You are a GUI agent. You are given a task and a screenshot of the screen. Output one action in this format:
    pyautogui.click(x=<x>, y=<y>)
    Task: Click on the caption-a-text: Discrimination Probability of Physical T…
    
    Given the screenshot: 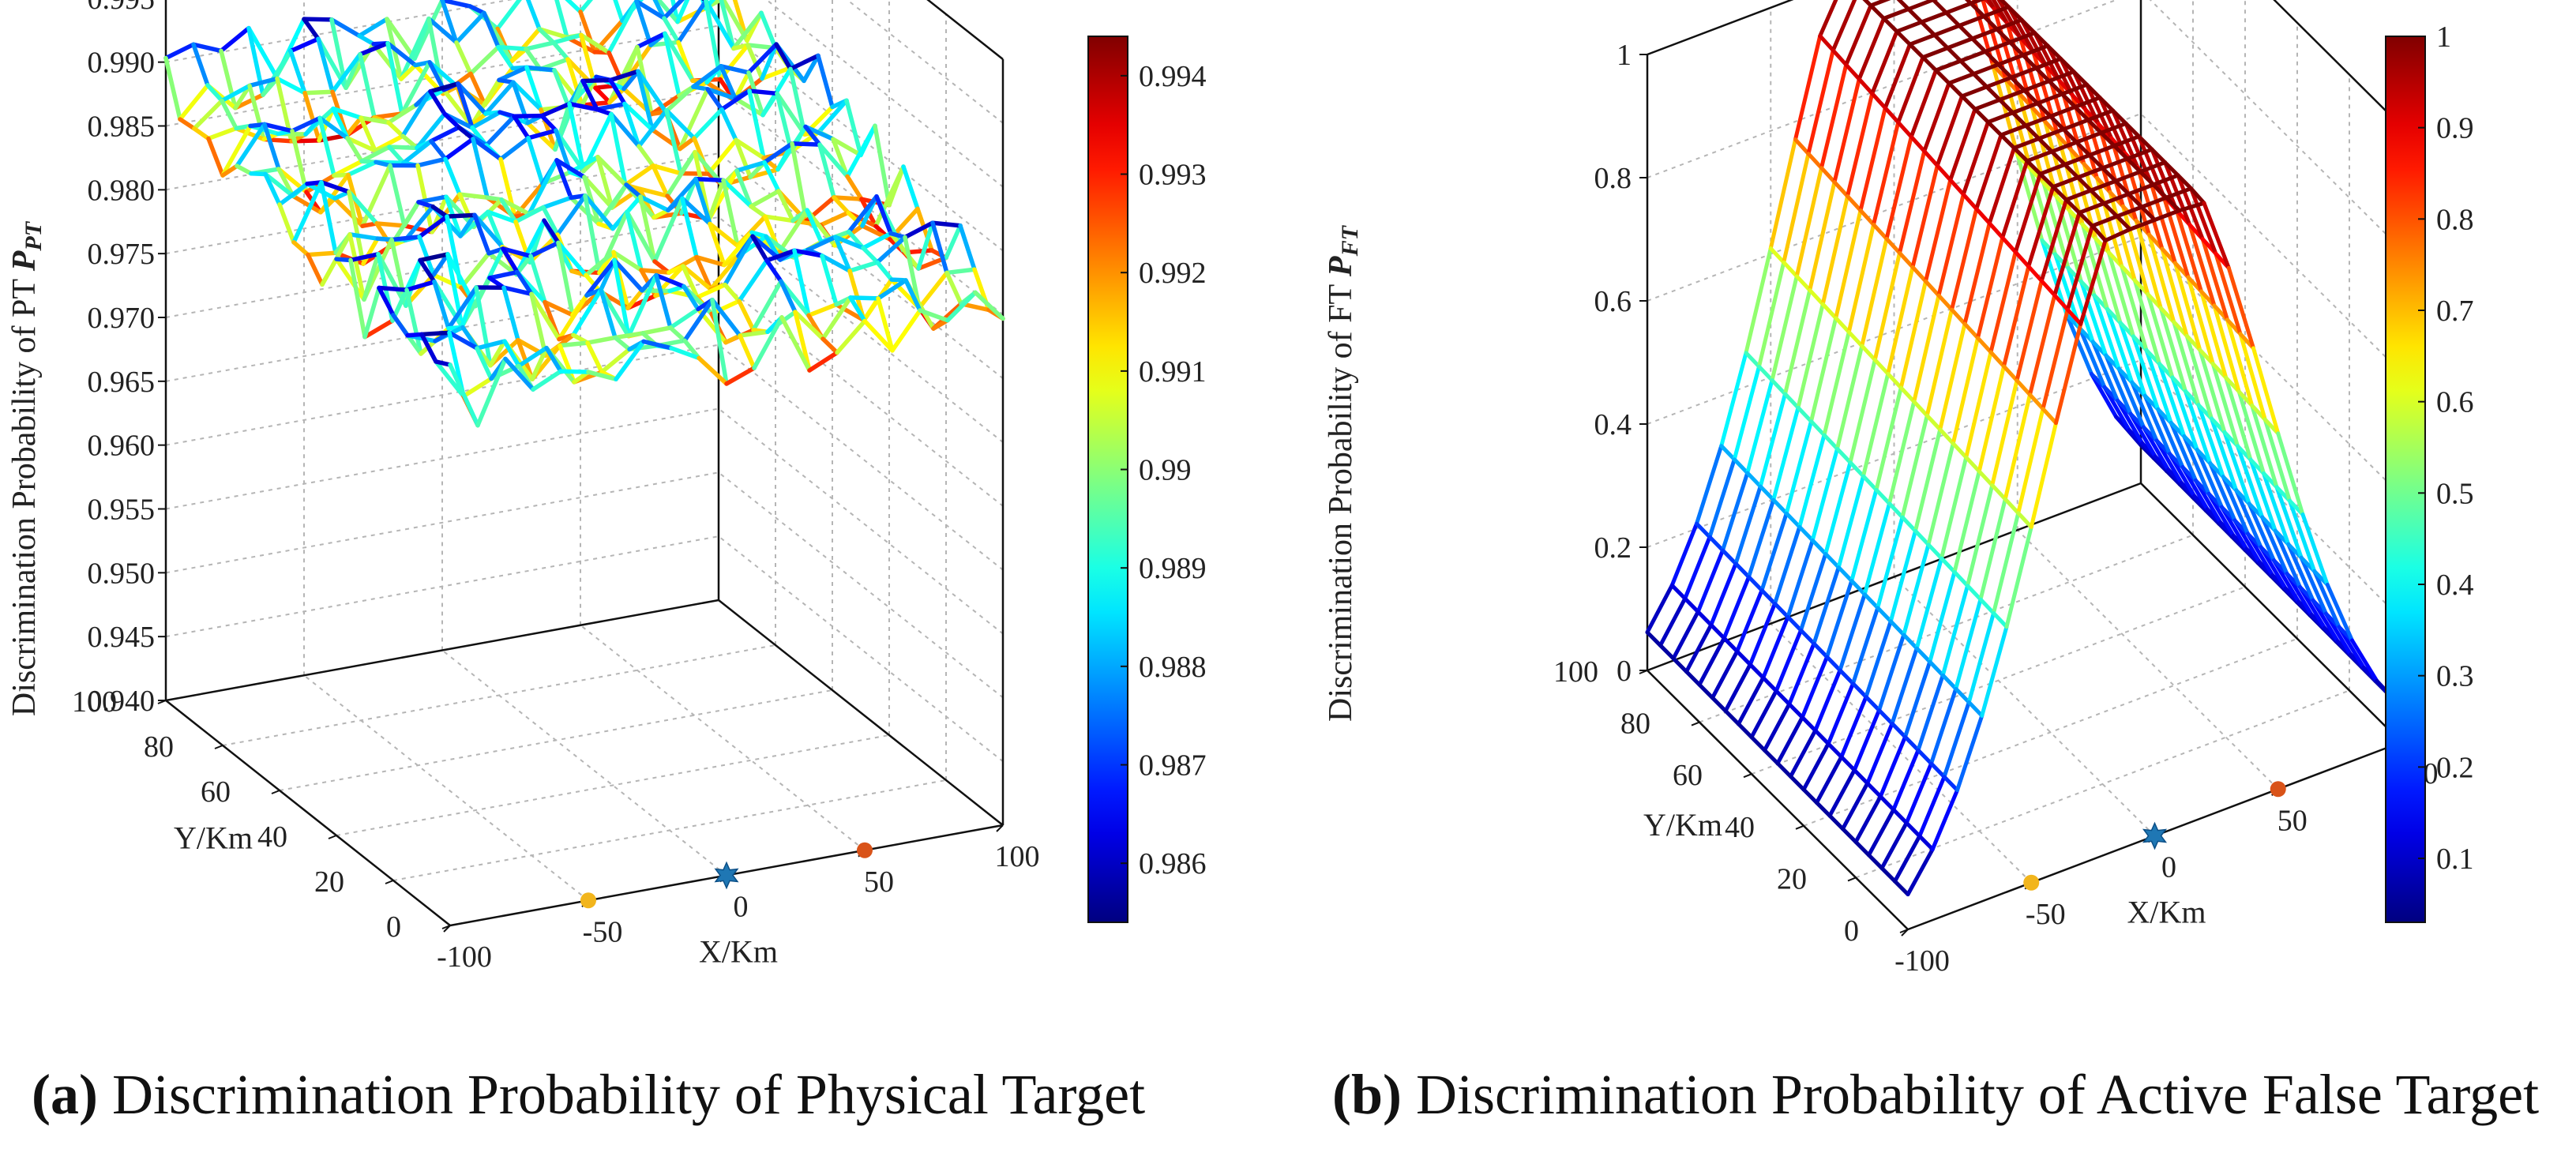 What is the action you would take?
    pyautogui.click(x=628, y=1094)
    